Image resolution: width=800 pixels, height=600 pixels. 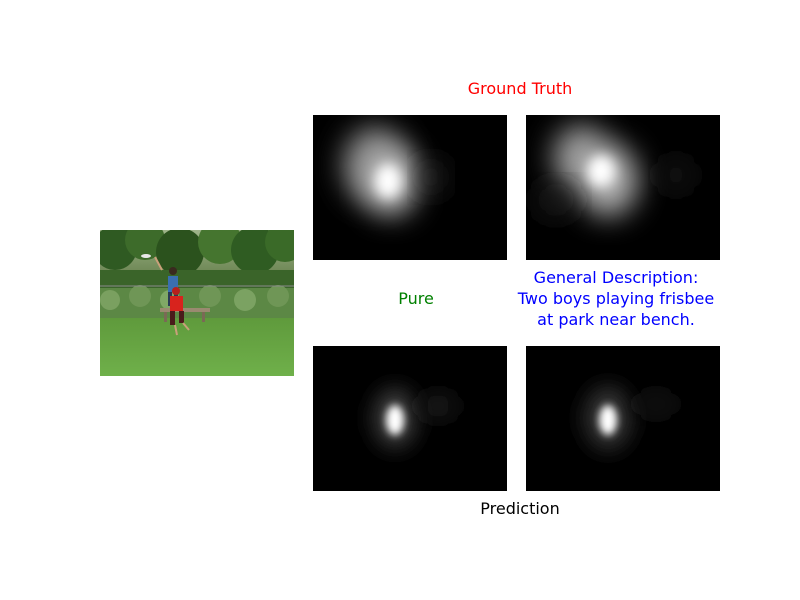 What do you see at coordinates (410, 418) in the screenshot?
I see `prediction-pure-heatmap` at bounding box center [410, 418].